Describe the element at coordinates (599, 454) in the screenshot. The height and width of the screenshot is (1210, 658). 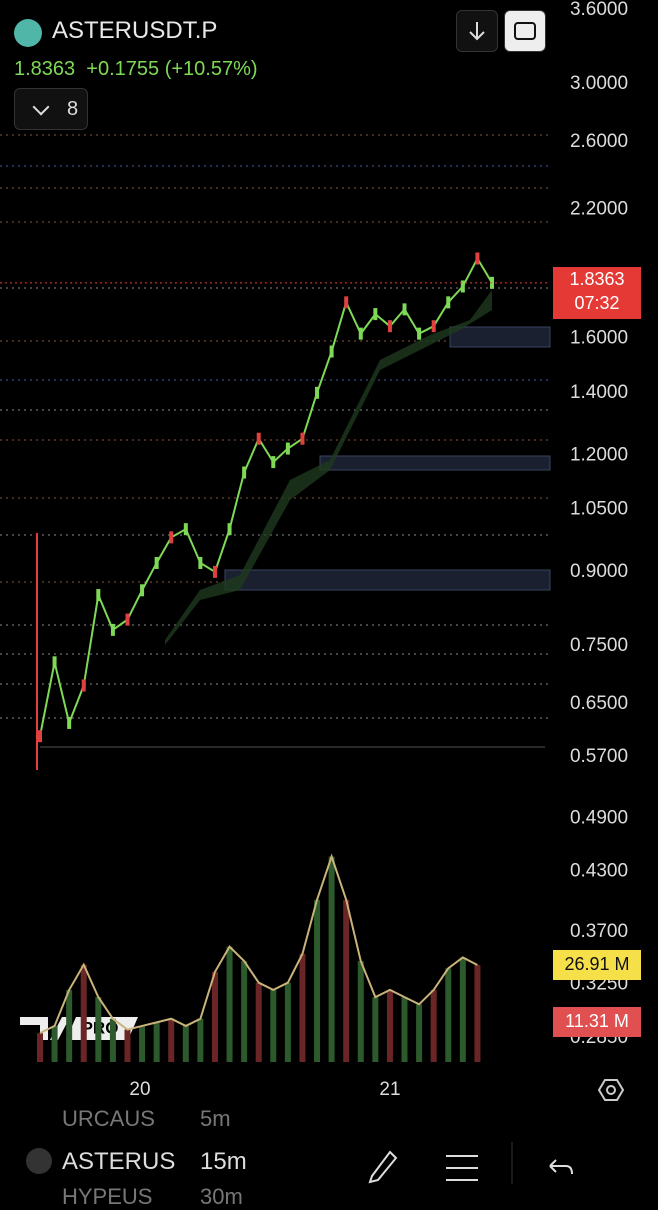
I see `price-tick-label: 1.2000` at that location.